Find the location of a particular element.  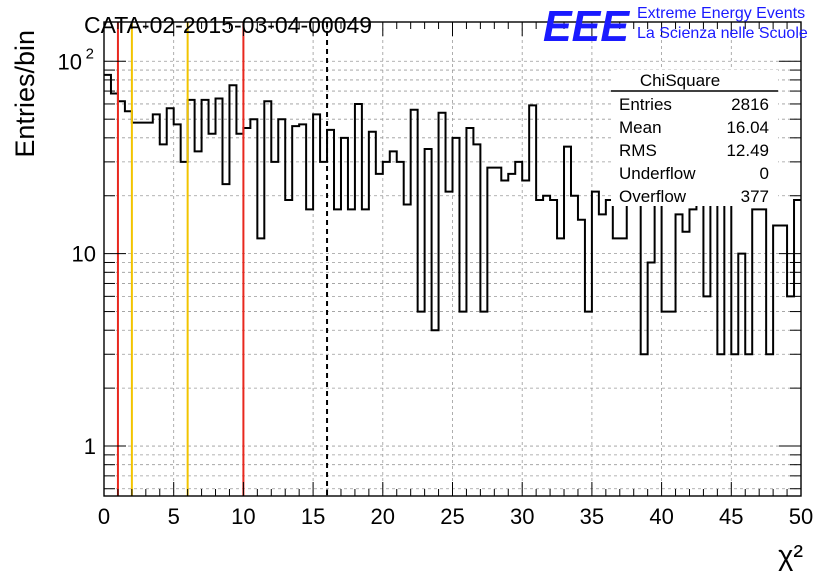

x-tick-label: 10 is located at coordinates (243, 516).